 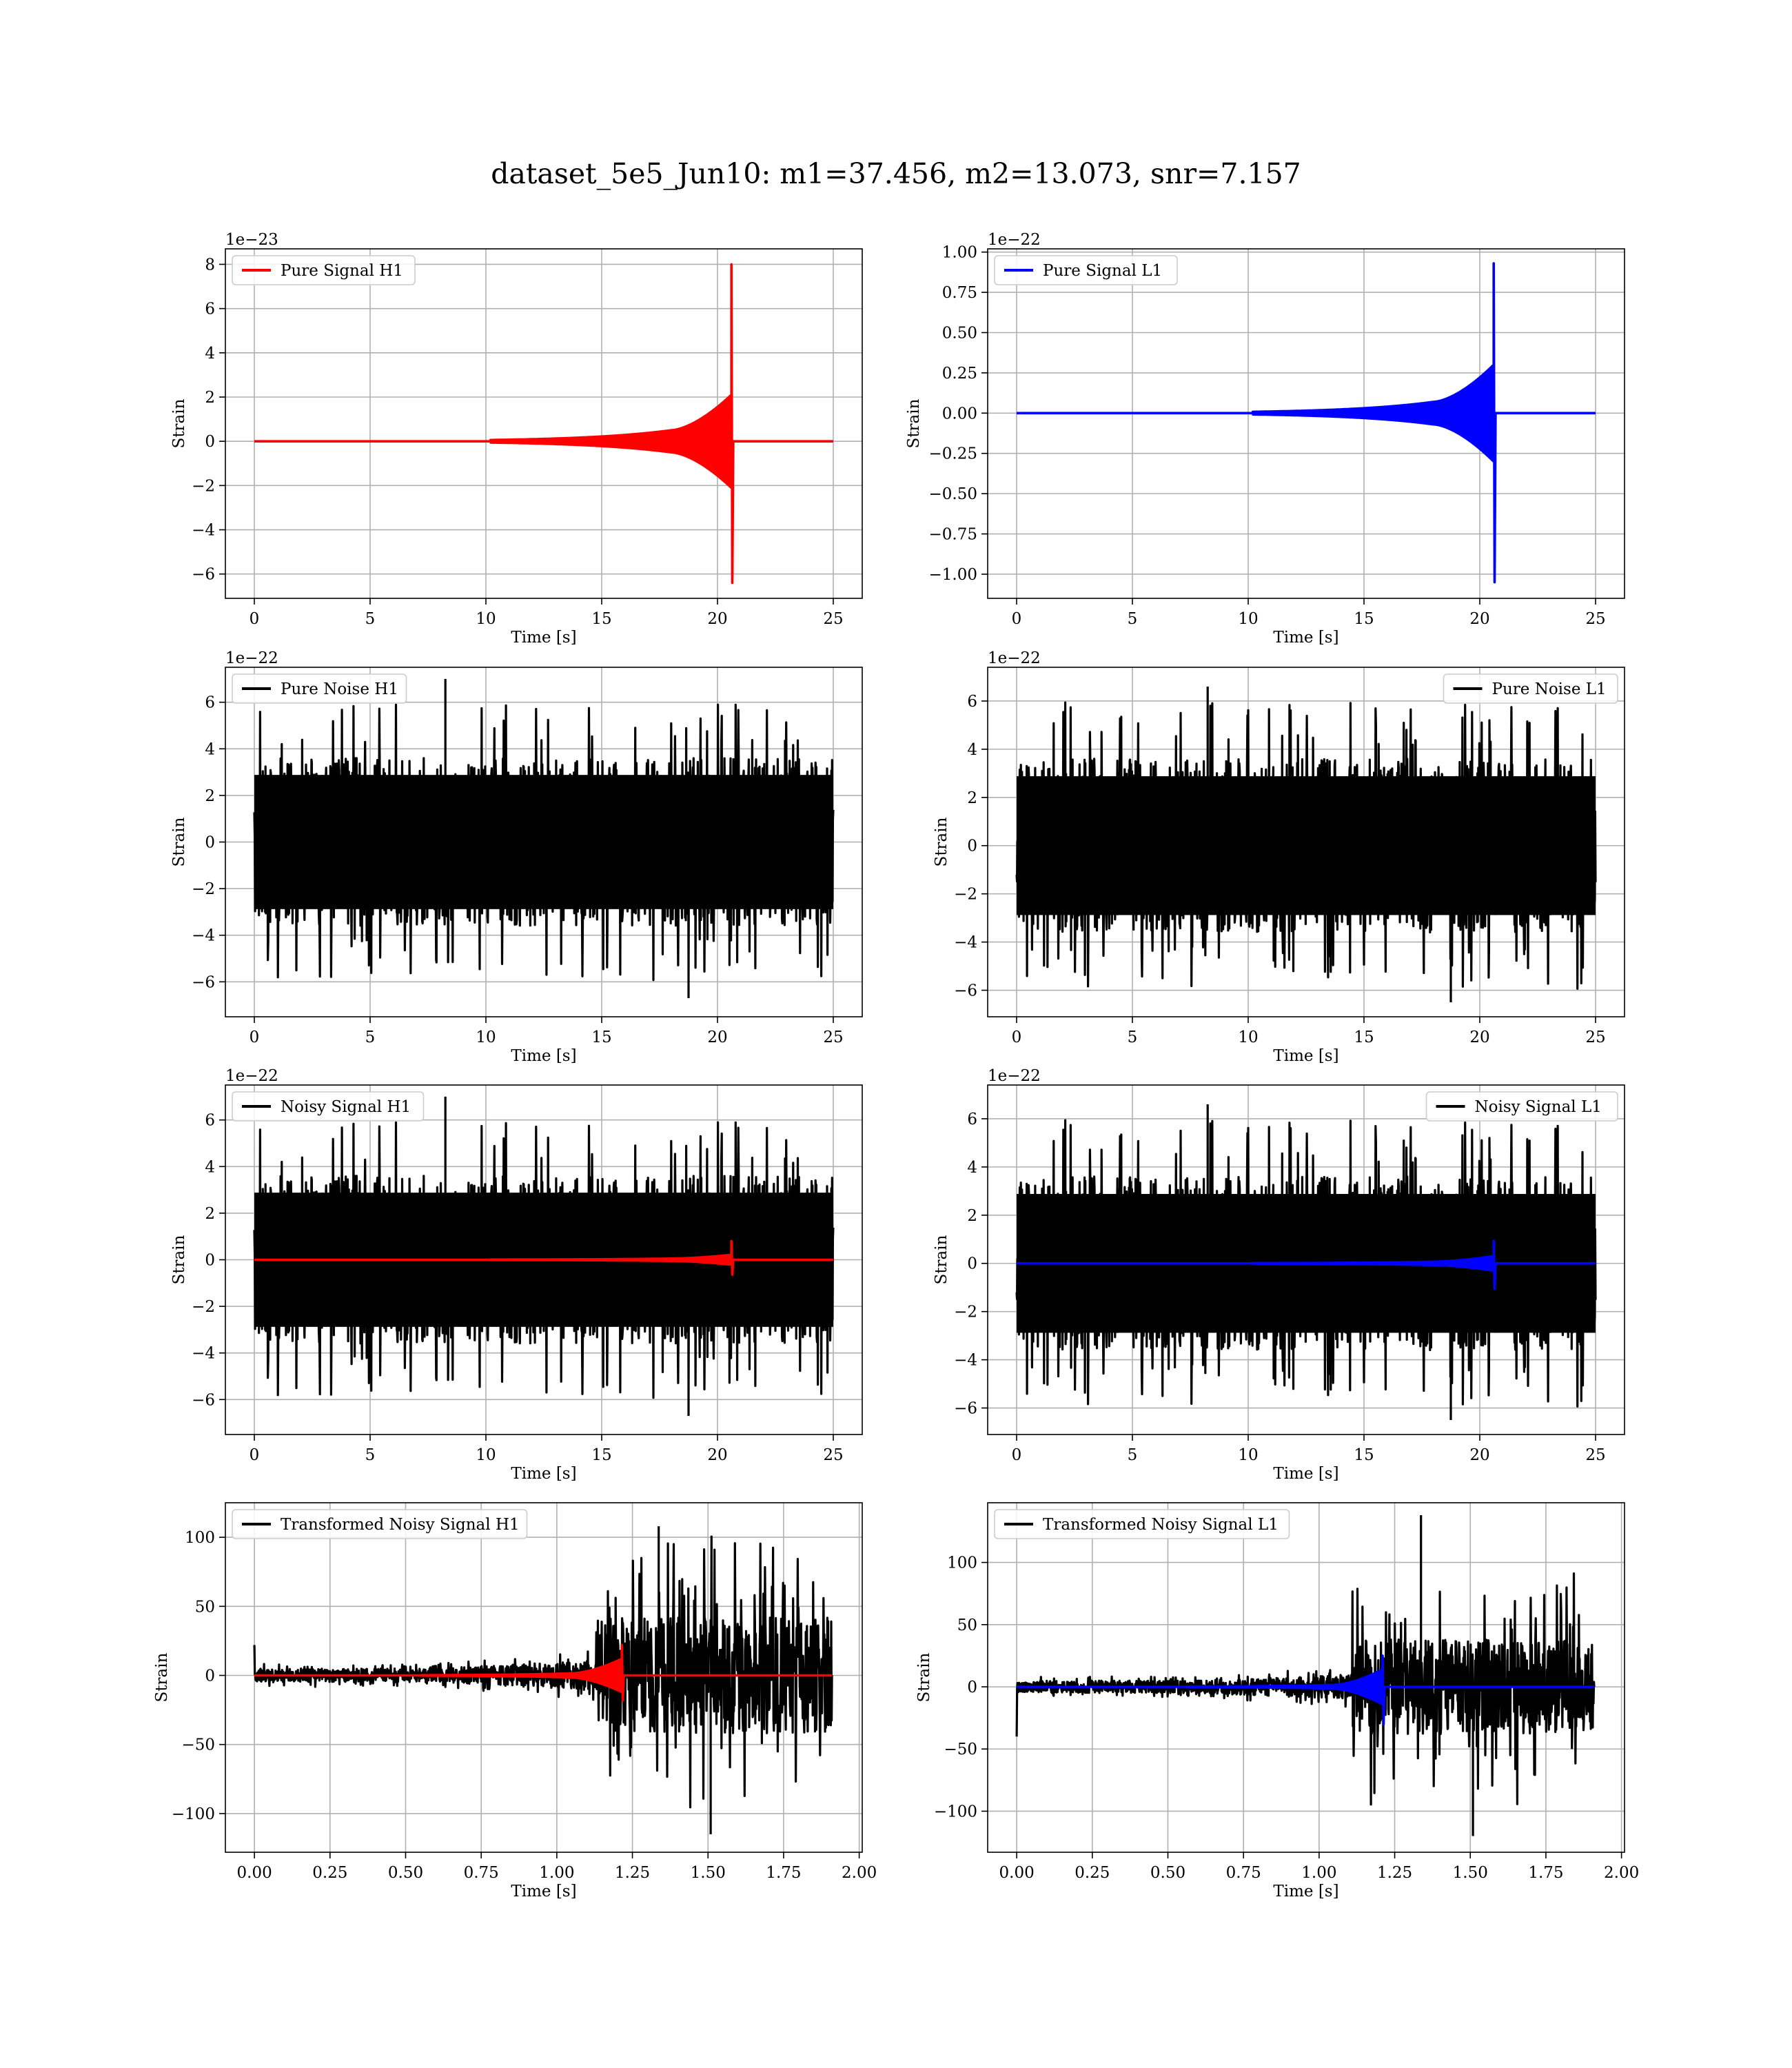 I want to click on x-tick-label-6: 1.50, so click(x=708, y=1873).